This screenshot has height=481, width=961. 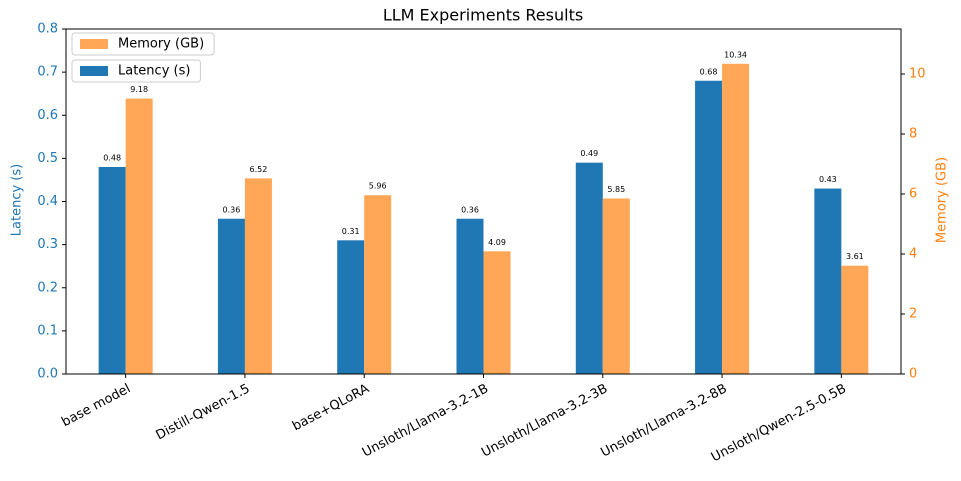 What do you see at coordinates (913, 194) in the screenshot?
I see `y2-tick-label: 6` at bounding box center [913, 194].